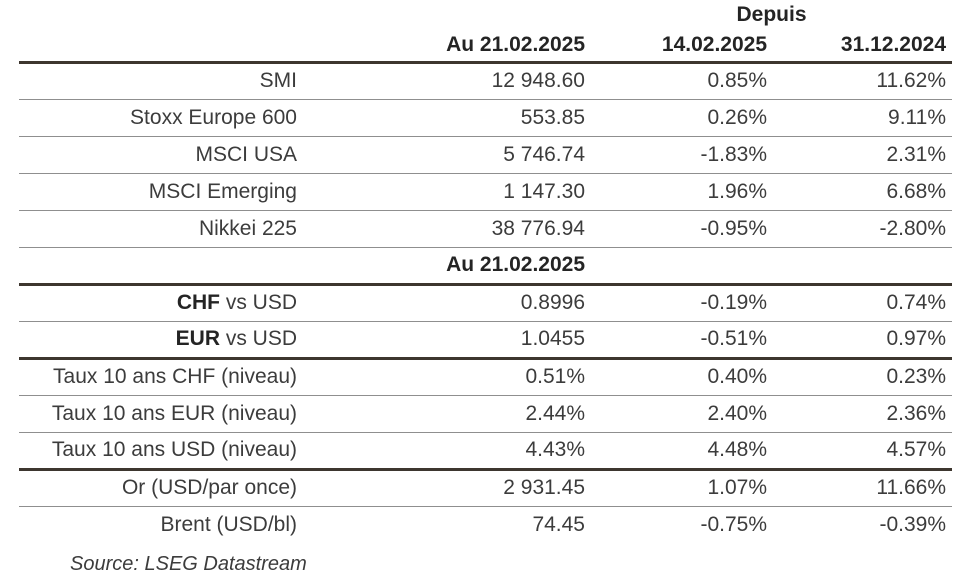 The image size is (956, 582). Describe the element at coordinates (733, 228) in the screenshot. I see `row-since-week: -0.95%` at that location.